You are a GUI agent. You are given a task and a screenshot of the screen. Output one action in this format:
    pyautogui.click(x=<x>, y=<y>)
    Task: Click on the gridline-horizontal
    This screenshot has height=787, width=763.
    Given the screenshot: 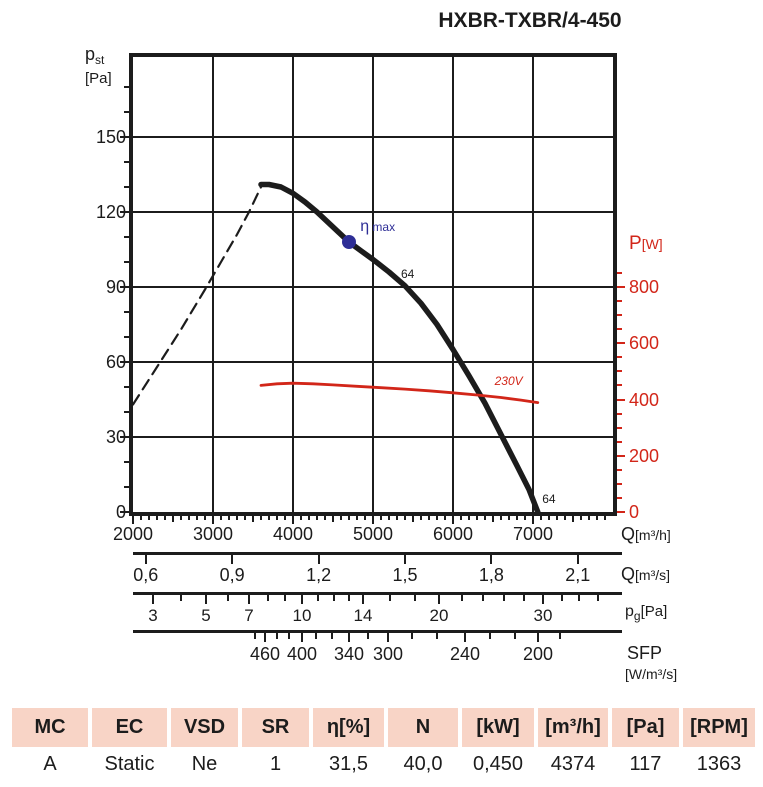 What is the action you would take?
    pyautogui.click(x=373, y=362)
    